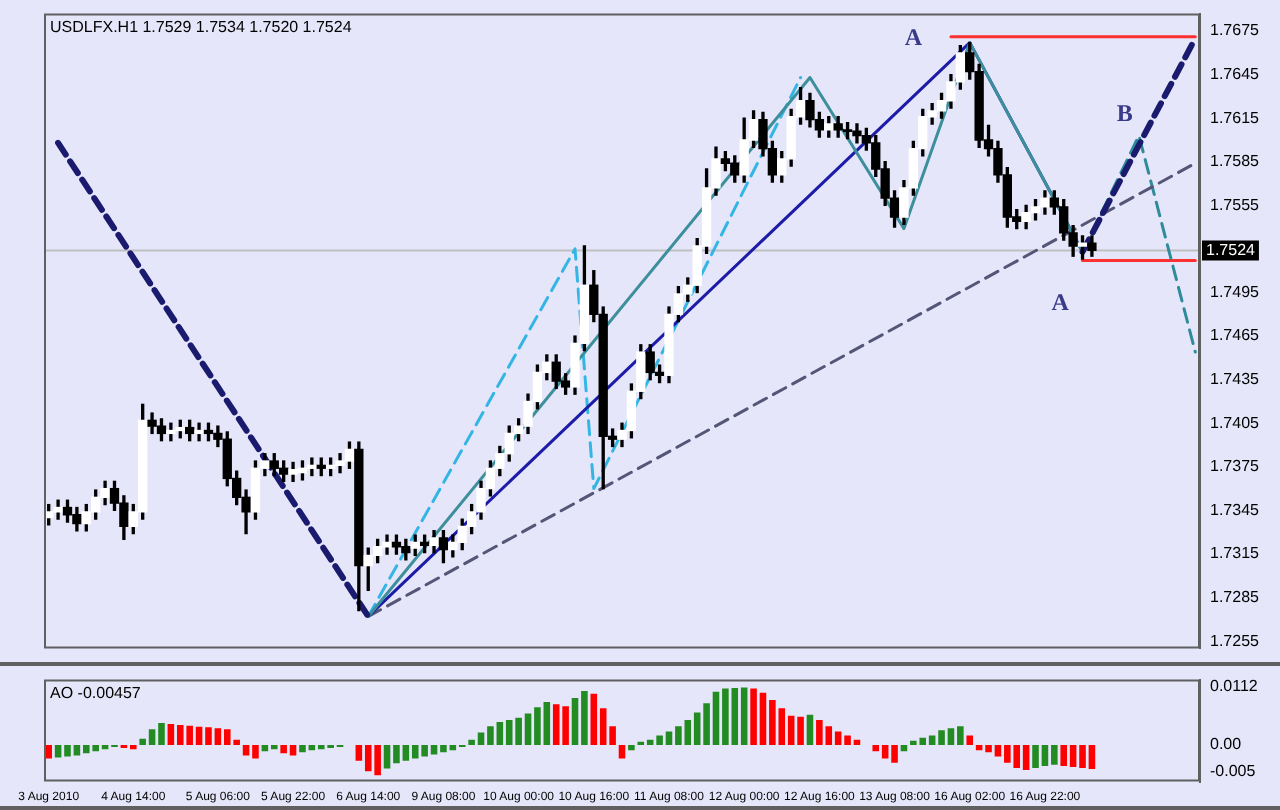 This screenshot has height=810, width=1280. What do you see at coordinates (1235, 30) in the screenshot?
I see `y-tick-label: 1.7675` at bounding box center [1235, 30].